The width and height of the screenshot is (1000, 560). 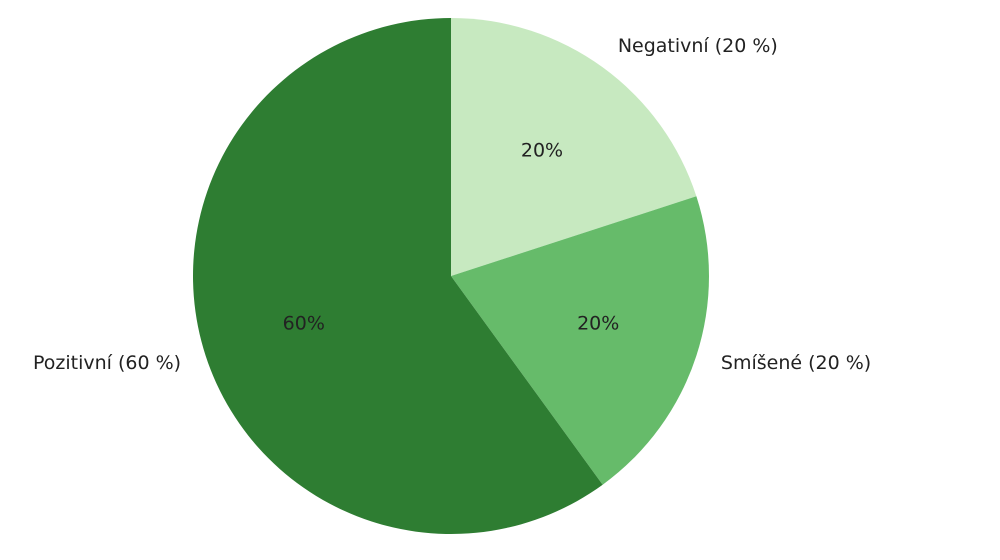 What do you see at coordinates (698, 46) in the screenshot?
I see `slice-label: Negativní (20 %)` at bounding box center [698, 46].